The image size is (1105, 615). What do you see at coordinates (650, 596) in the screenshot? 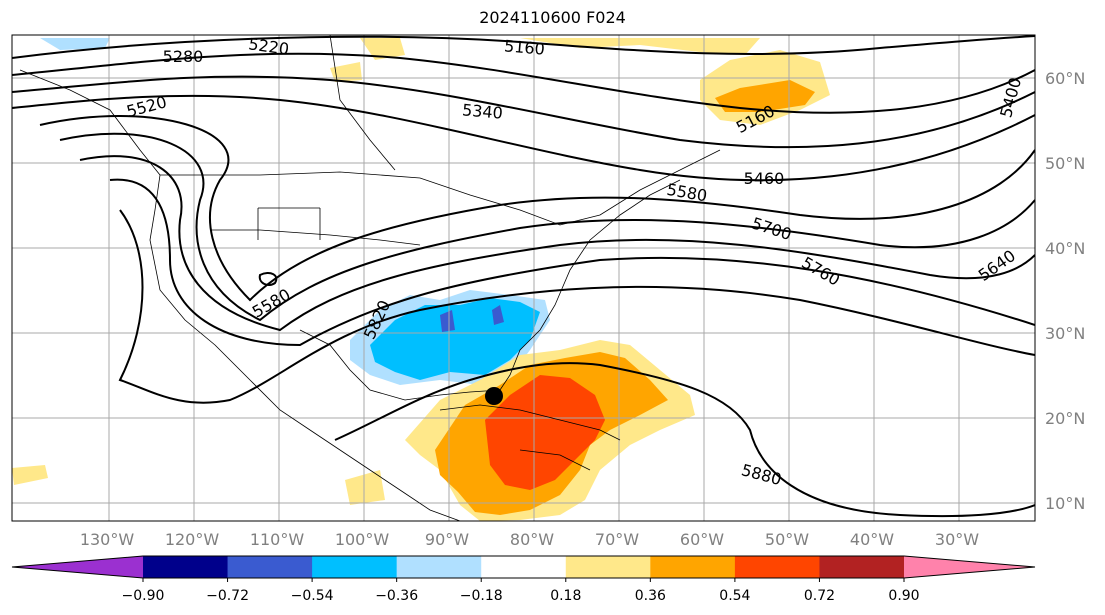
I see `colorbar-tick-label: 0.36` at bounding box center [650, 596].